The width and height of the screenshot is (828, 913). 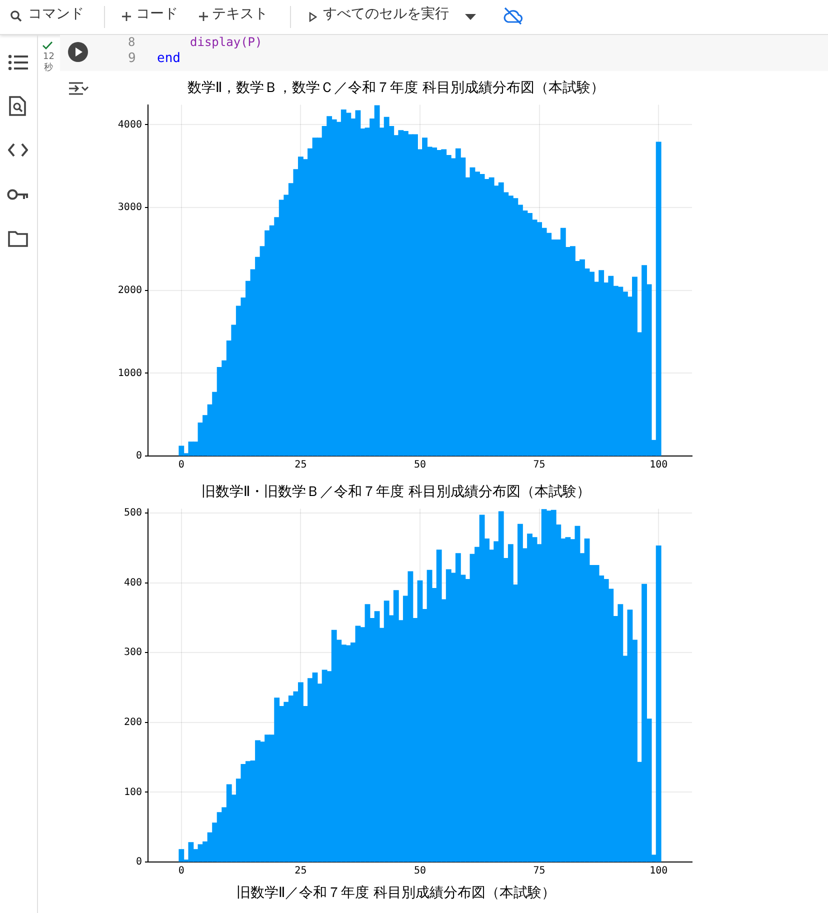 I want to click on text: 9, so click(x=132, y=58).